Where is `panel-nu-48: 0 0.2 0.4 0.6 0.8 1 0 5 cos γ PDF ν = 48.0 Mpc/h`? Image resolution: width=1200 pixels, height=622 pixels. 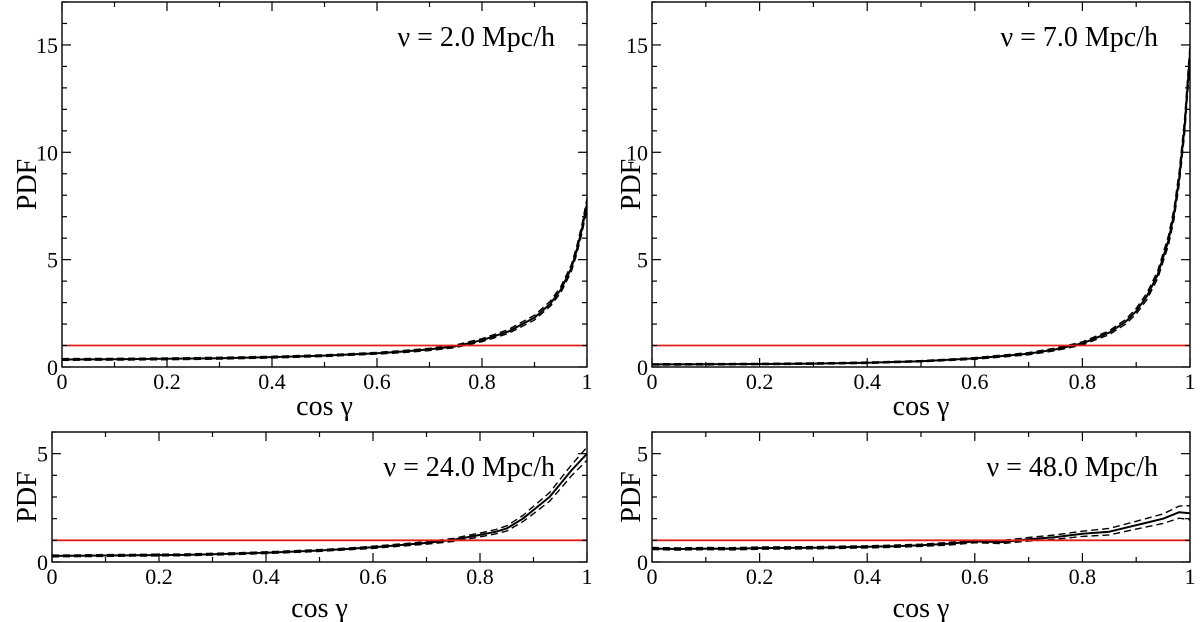
panel-nu-48: 0 0.2 0.4 0.6 0.8 1 0 5 cos γ PDF ν = 48.0 Mpc/h is located at coordinates (906, 526).